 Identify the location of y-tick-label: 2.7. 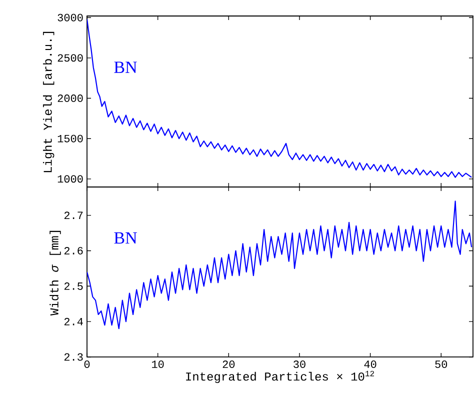
(73, 216).